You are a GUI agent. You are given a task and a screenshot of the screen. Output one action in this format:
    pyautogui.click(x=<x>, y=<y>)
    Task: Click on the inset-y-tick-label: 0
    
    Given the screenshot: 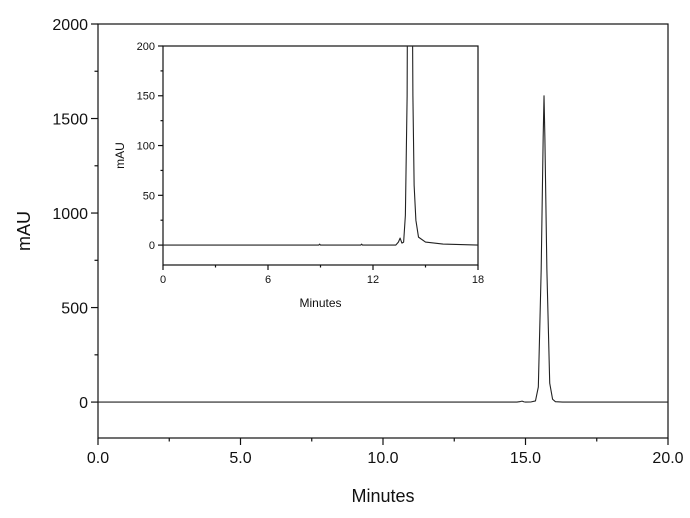 What is the action you would take?
    pyautogui.click(x=152, y=246)
    